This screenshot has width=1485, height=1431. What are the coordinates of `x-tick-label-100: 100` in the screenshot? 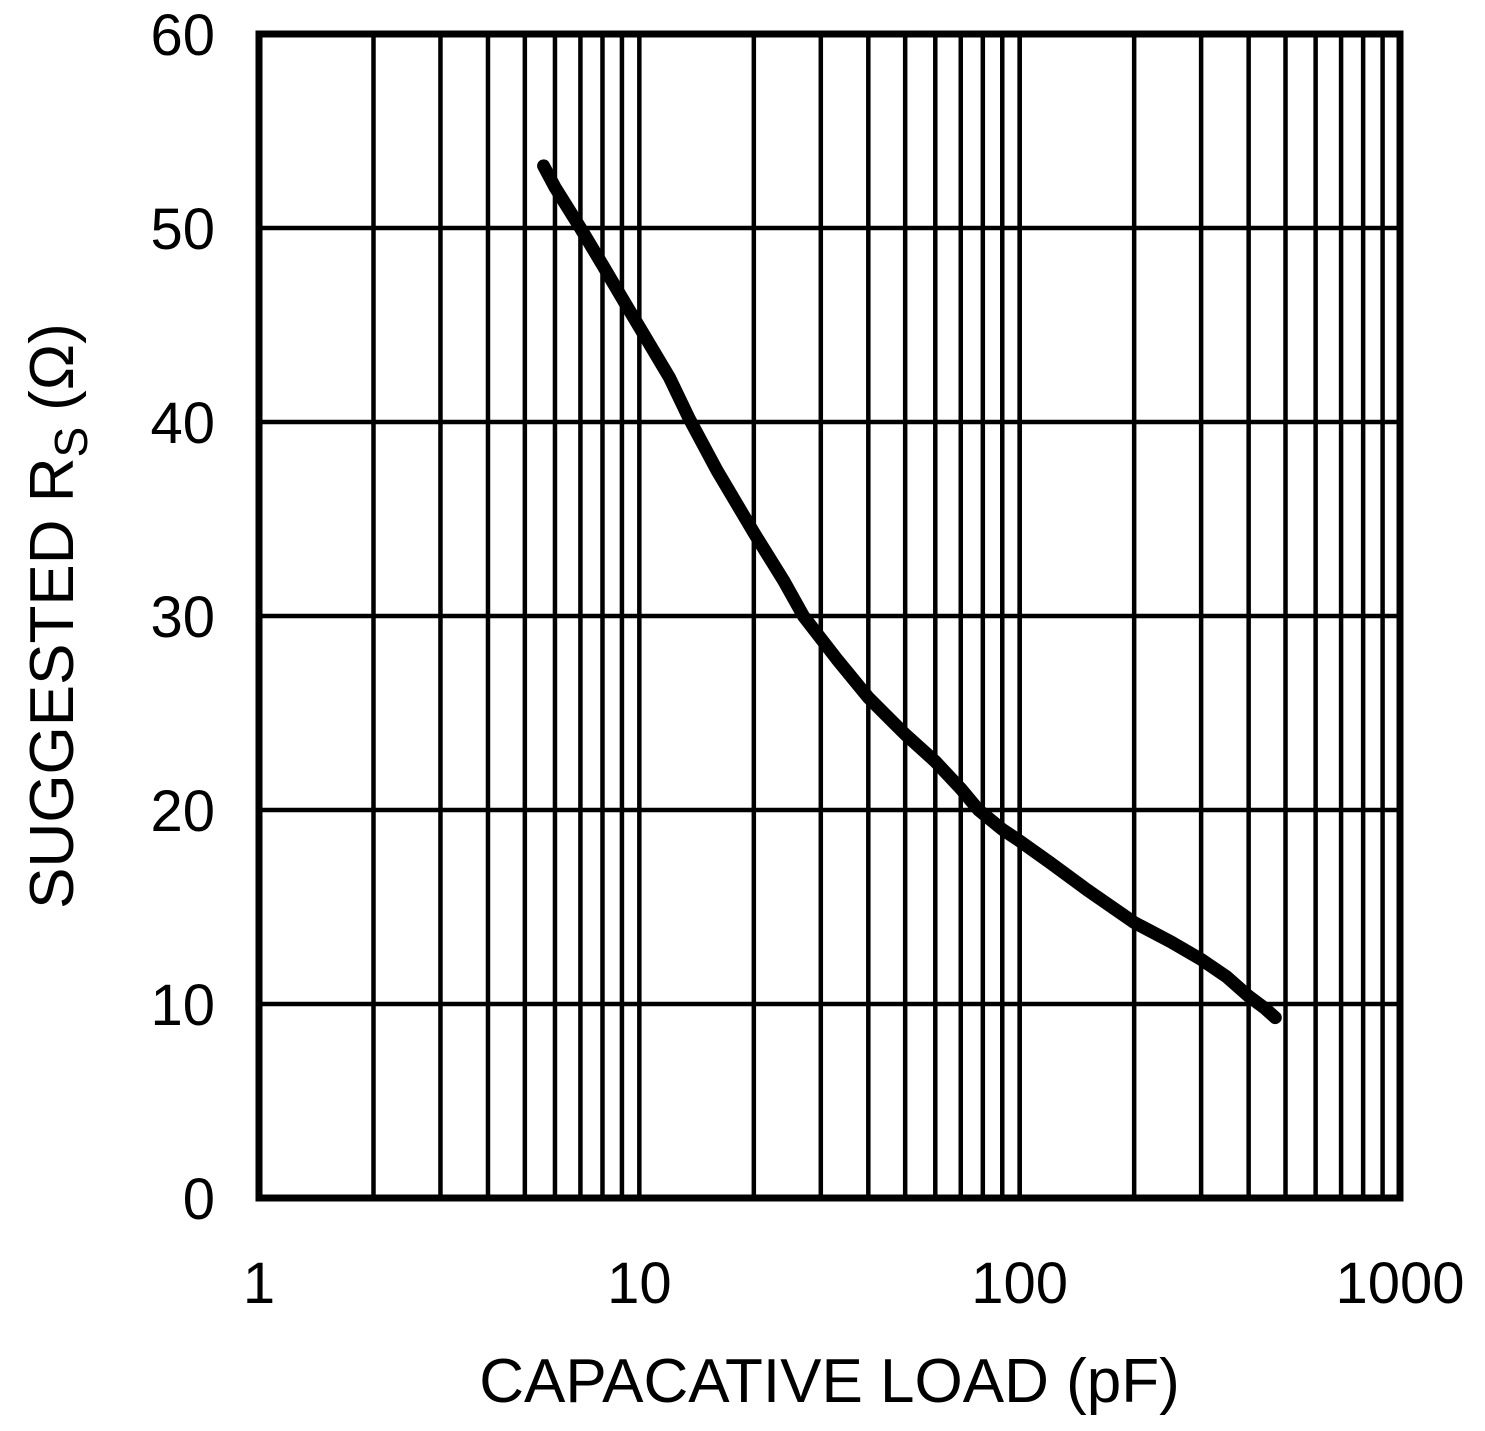 It's located at (1019, 1283).